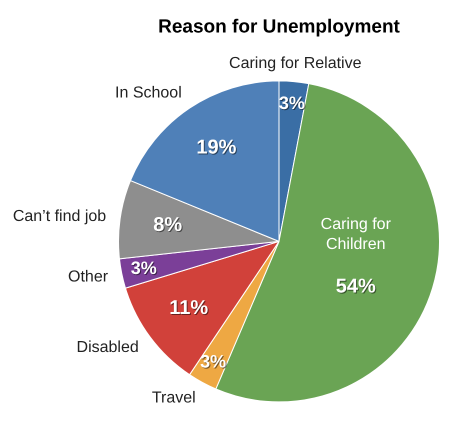 The image size is (456, 446). Describe the element at coordinates (279, 27) in the screenshot. I see `chart-title: Reason for Unemployment` at that location.